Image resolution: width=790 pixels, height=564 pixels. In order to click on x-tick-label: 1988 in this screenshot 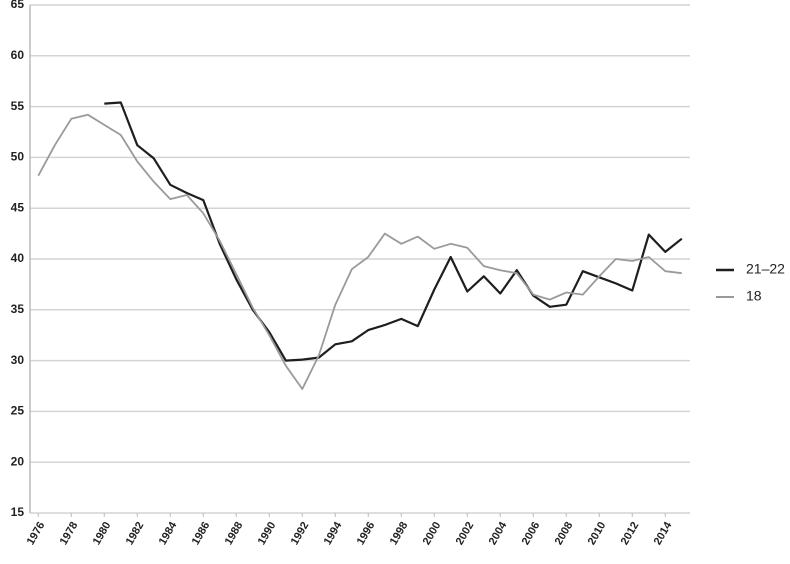, I will do `click(234, 533)`.